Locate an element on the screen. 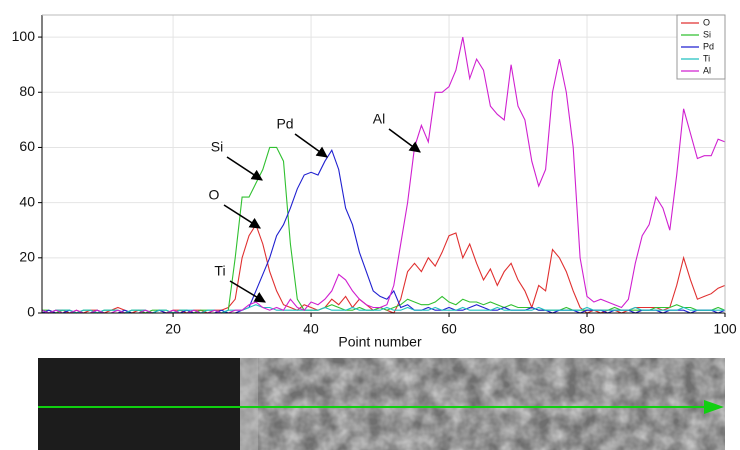  y-tick-label: 40 is located at coordinates (27, 201).